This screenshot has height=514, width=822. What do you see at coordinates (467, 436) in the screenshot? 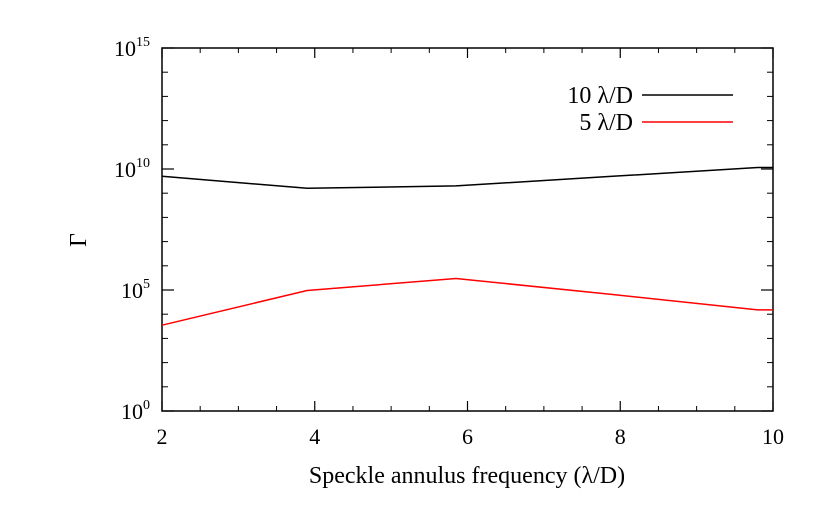
I see `x-tick-label: 6` at bounding box center [467, 436].